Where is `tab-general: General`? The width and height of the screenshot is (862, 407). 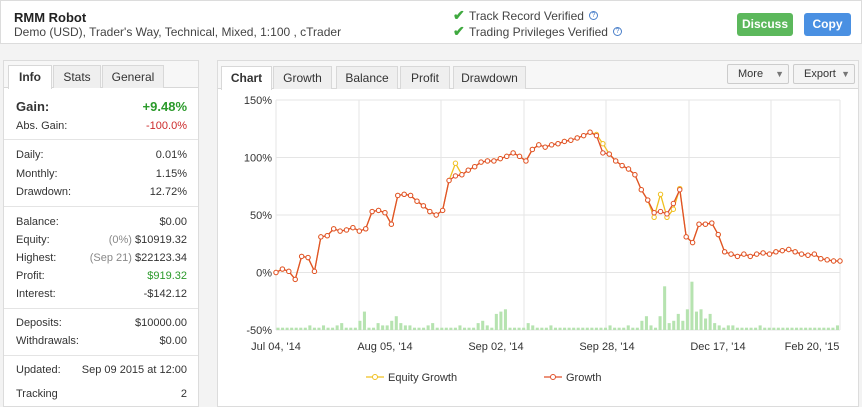 tab-general: General is located at coordinates (133, 76).